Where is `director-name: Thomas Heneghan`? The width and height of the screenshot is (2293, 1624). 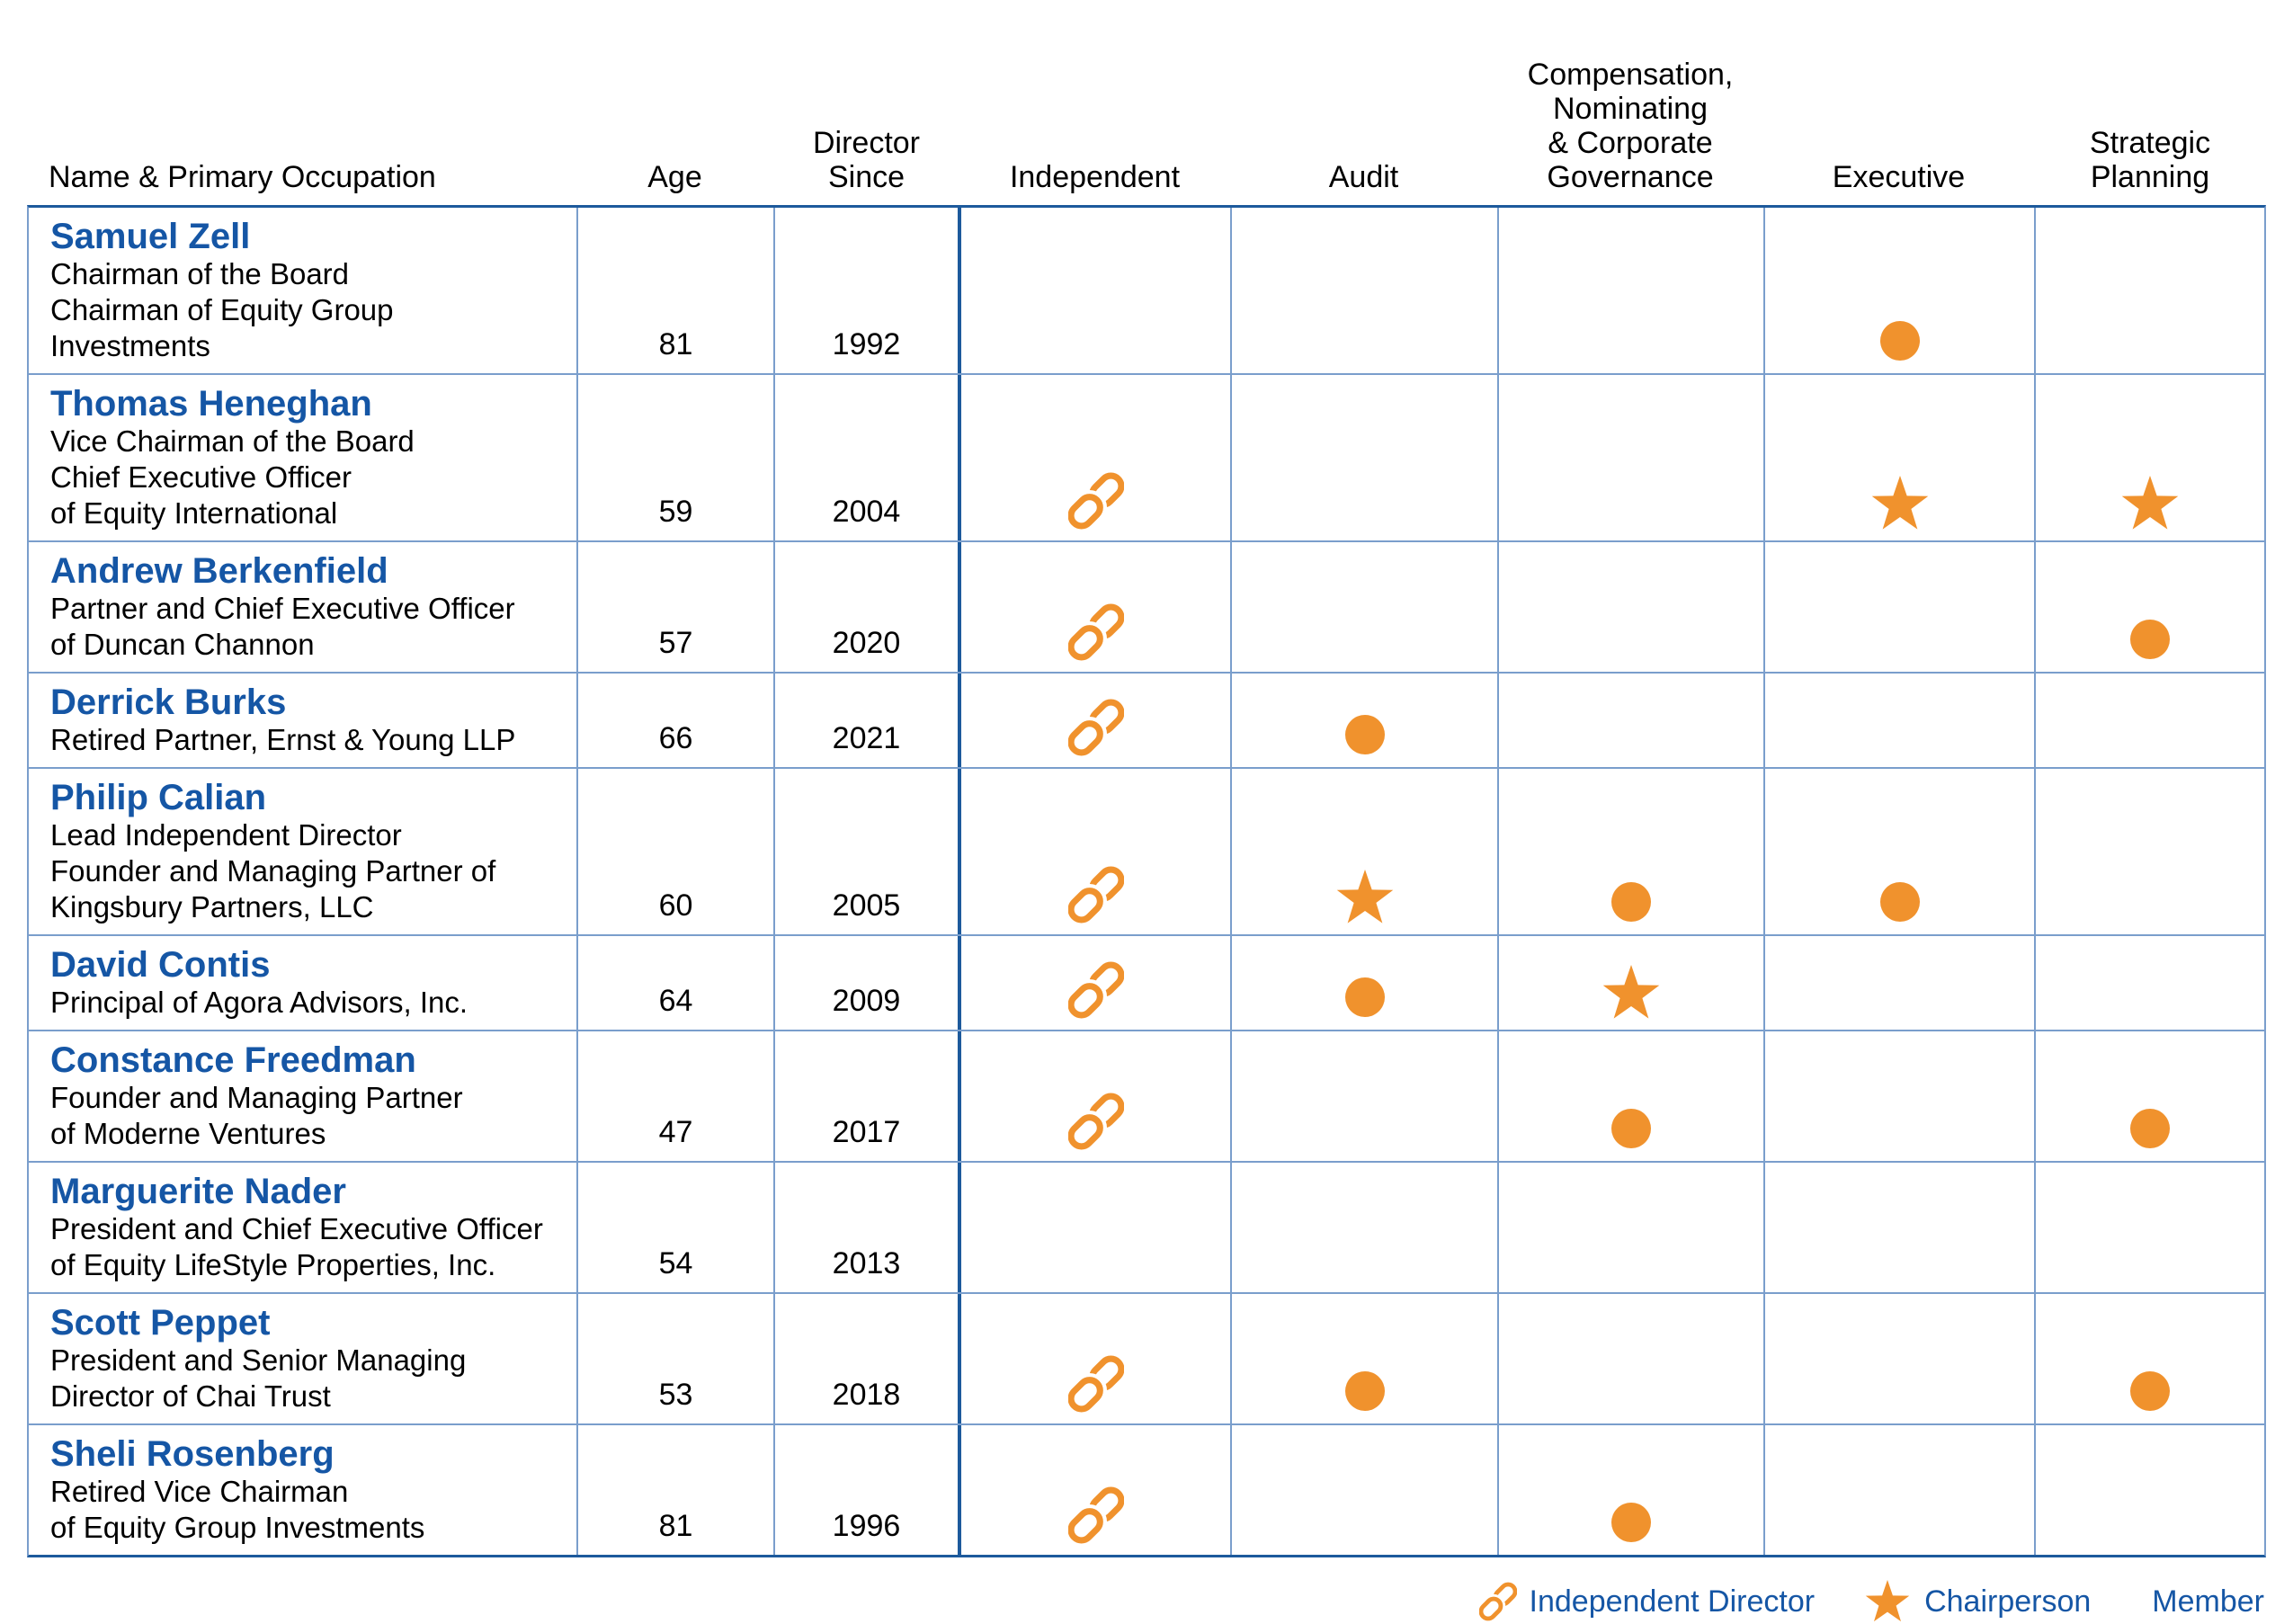 director-name: Thomas Heneghan is located at coordinates (211, 404).